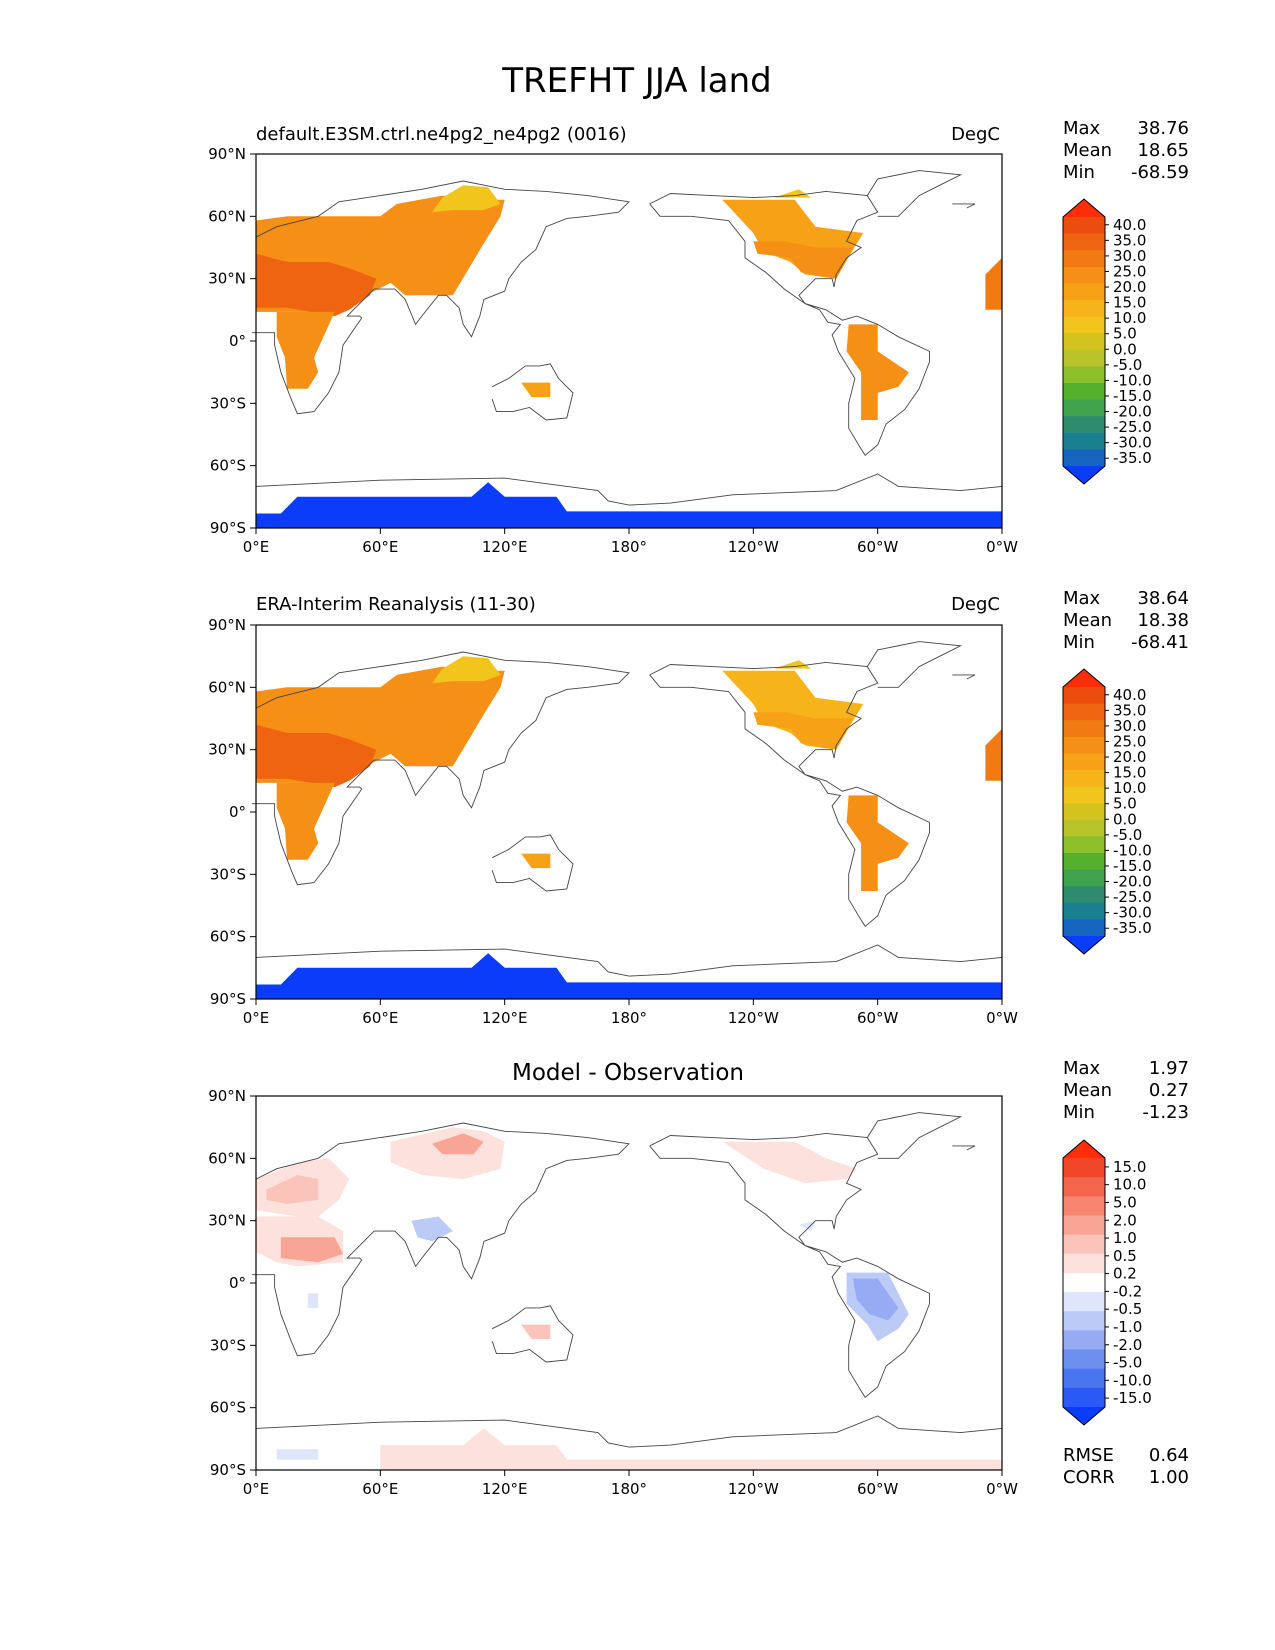 This screenshot has width=1275, height=1650. Describe the element at coordinates (432, 1229) in the screenshot. I see `region-india` at that location.